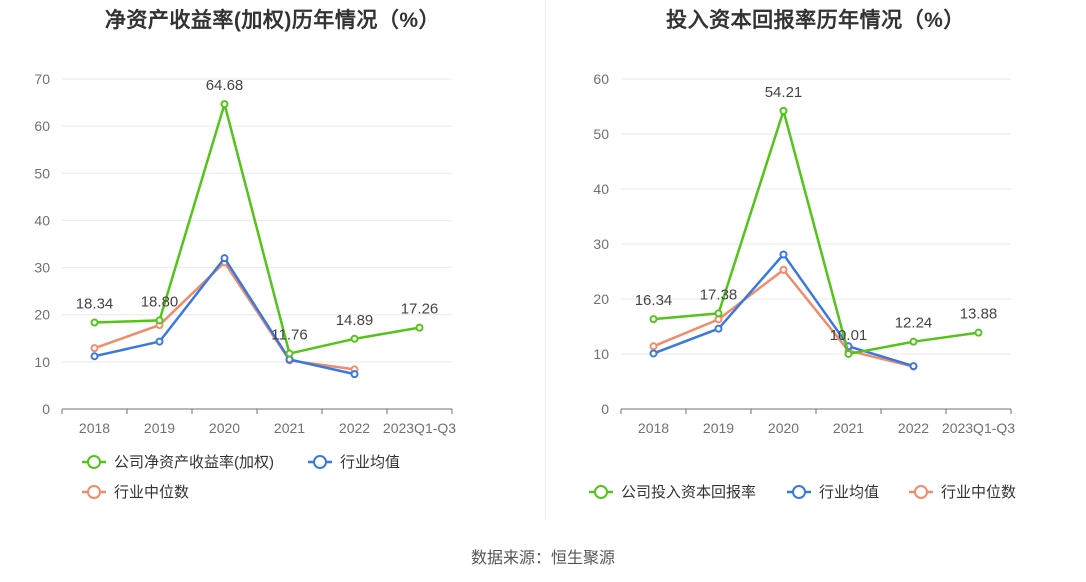  I want to click on data-label: 12.24, so click(914, 323).